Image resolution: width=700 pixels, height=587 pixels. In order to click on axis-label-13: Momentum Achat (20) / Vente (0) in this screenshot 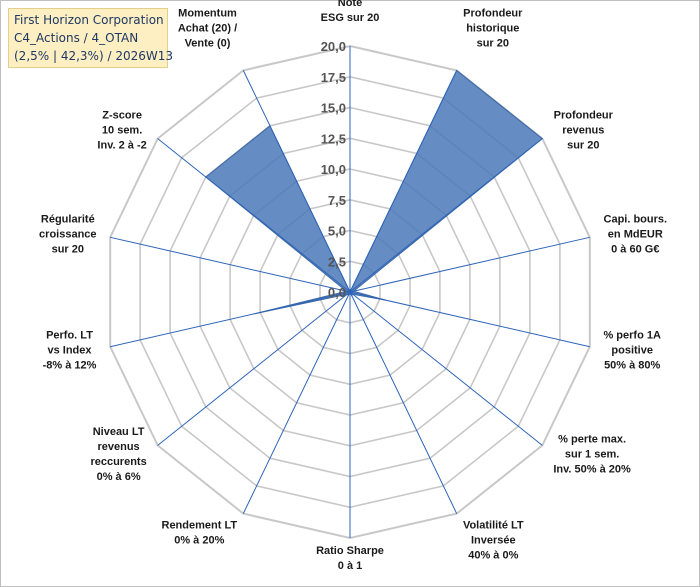, I will do `click(207, 29)`.